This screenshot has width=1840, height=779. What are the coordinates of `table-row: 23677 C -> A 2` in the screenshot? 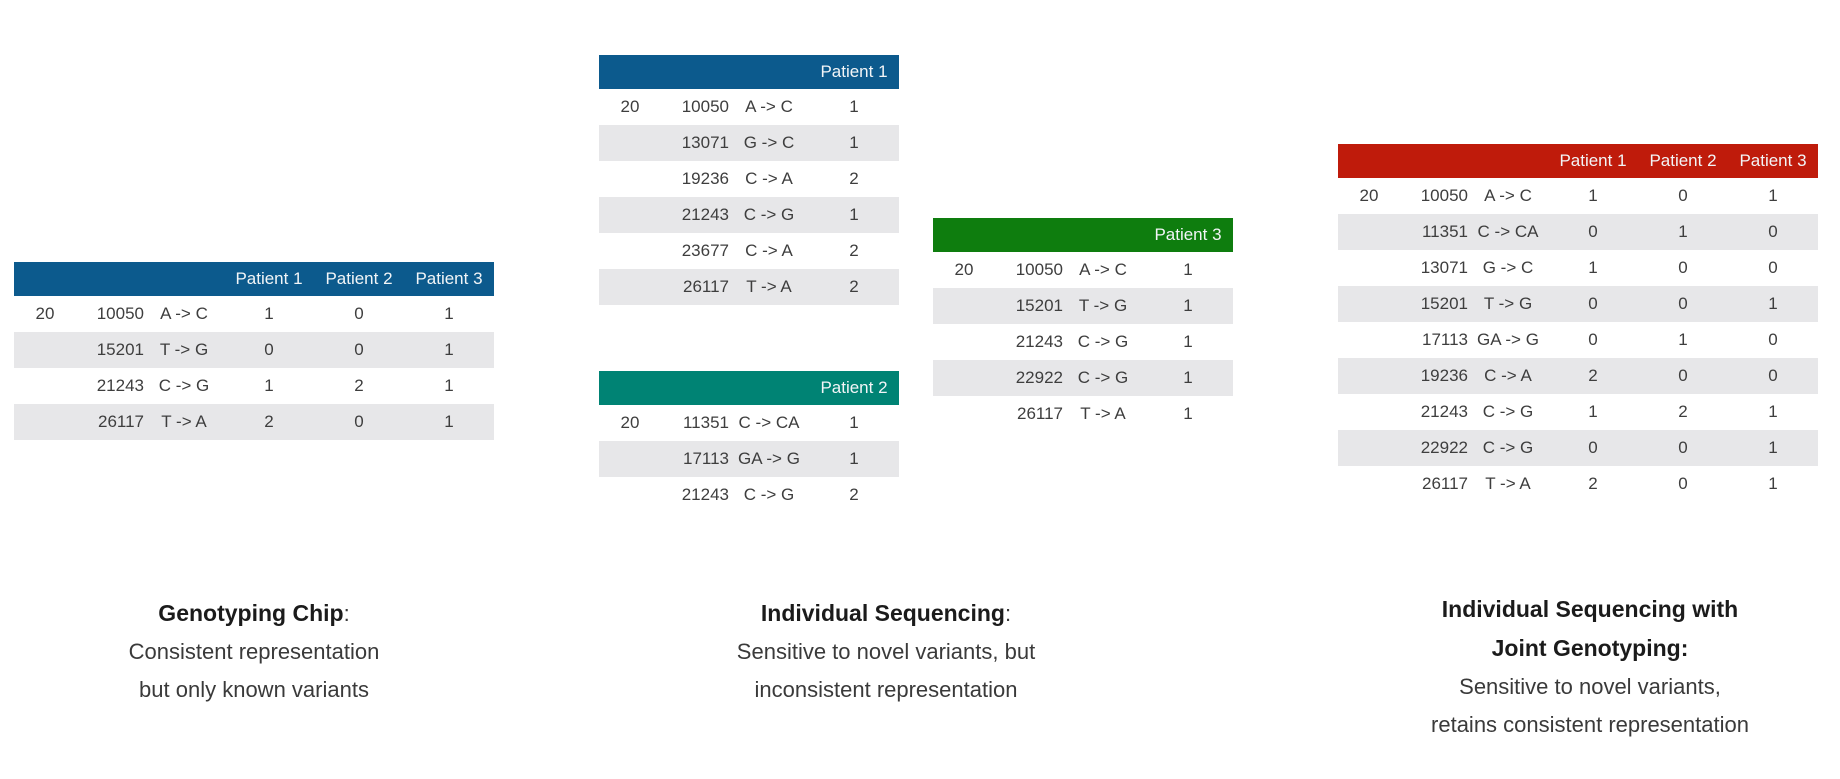 It's located at (749, 251).